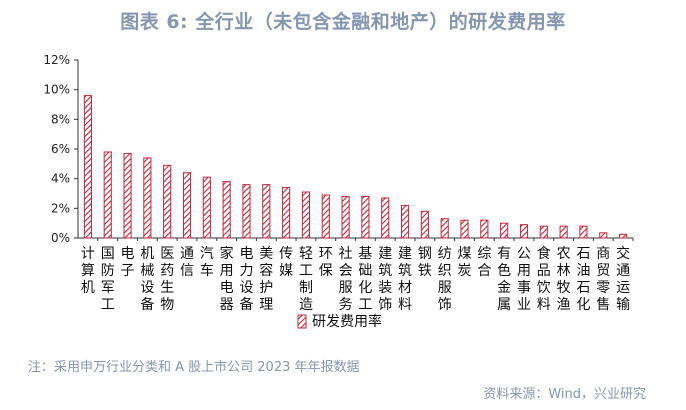 Image resolution: width=686 pixels, height=410 pixels. I want to click on y-tick-label: 10%, so click(56, 90).